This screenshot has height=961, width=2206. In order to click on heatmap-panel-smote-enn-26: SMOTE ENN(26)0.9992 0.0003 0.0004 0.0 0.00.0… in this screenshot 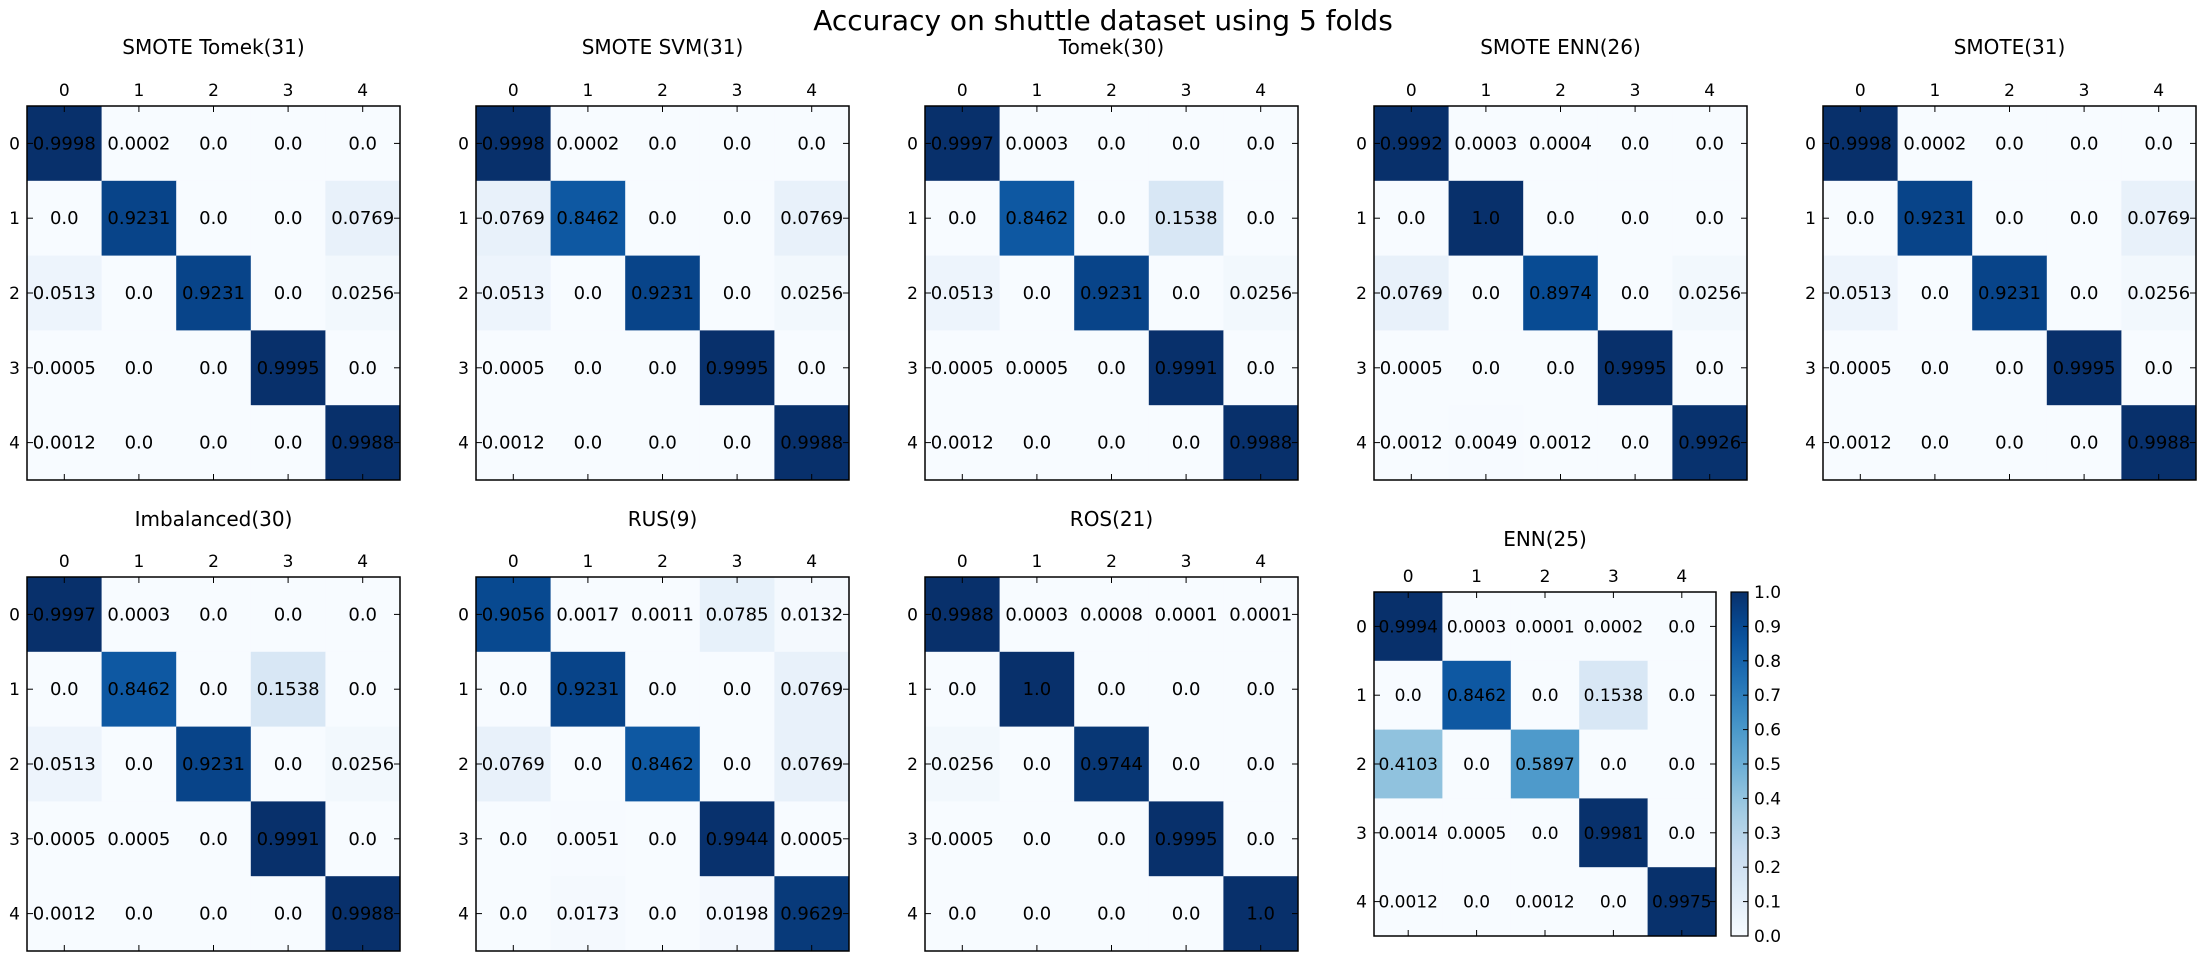, I will do `click(1552, 258)`.